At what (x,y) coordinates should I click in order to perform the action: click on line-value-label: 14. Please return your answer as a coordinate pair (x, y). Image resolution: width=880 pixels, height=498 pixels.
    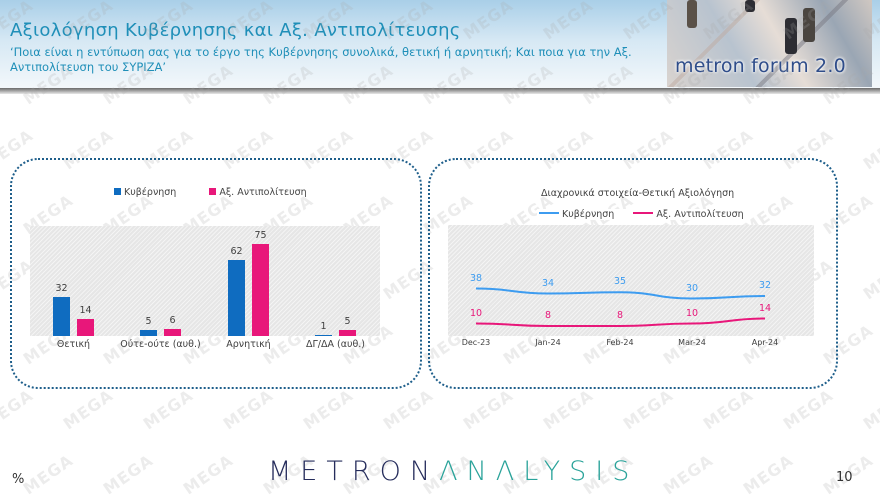
    Looking at the image, I should click on (765, 308).